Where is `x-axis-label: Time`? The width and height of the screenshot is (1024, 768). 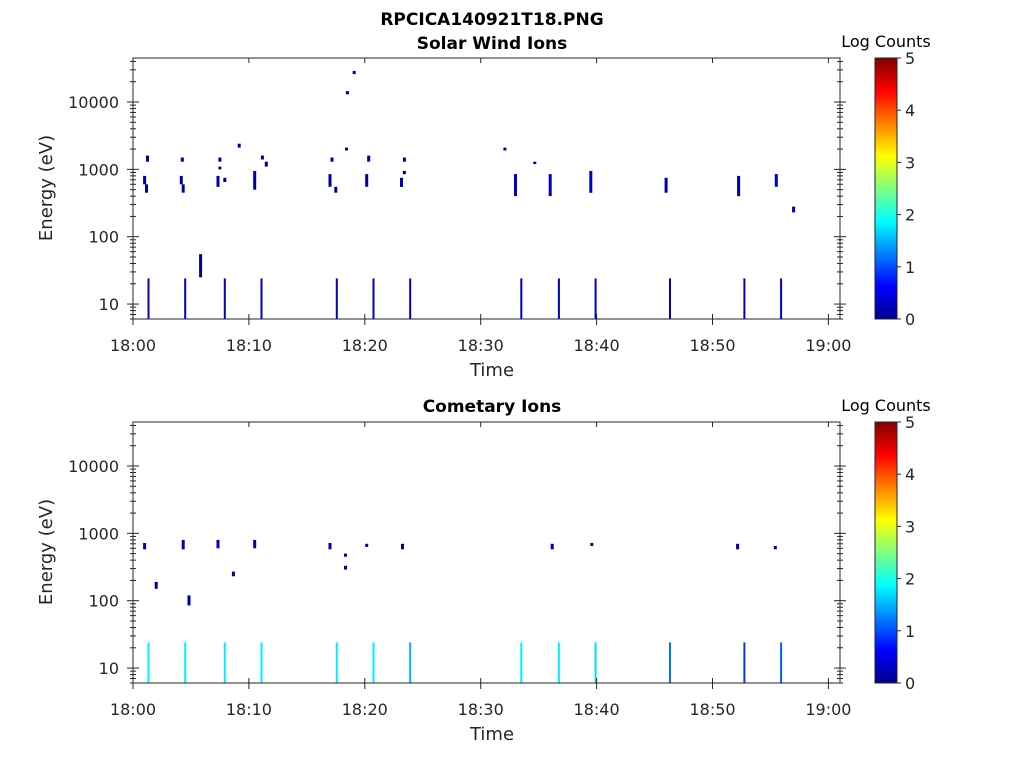 x-axis-label: Time is located at coordinates (491, 734).